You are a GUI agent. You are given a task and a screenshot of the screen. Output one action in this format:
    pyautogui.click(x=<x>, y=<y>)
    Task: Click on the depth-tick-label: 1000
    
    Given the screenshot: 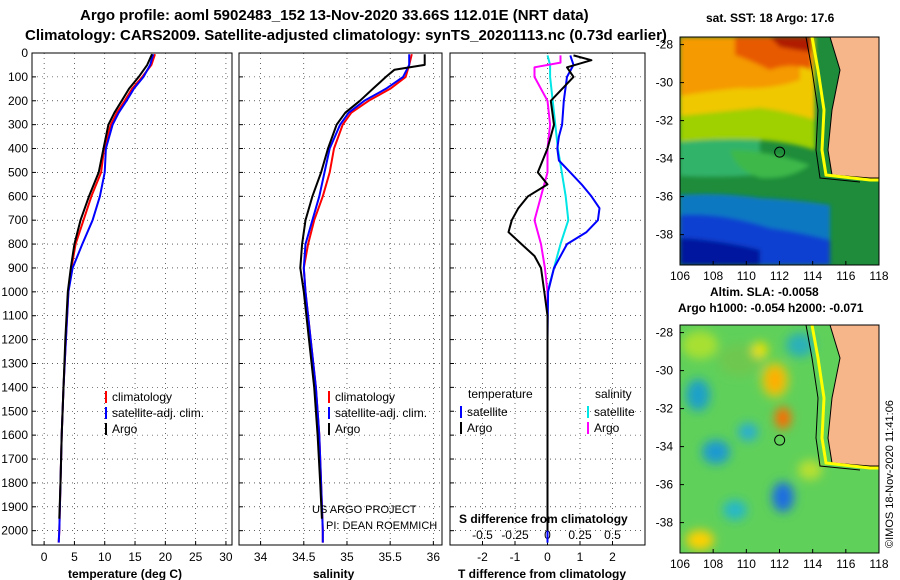 What is the action you would take?
    pyautogui.click(x=14, y=292)
    